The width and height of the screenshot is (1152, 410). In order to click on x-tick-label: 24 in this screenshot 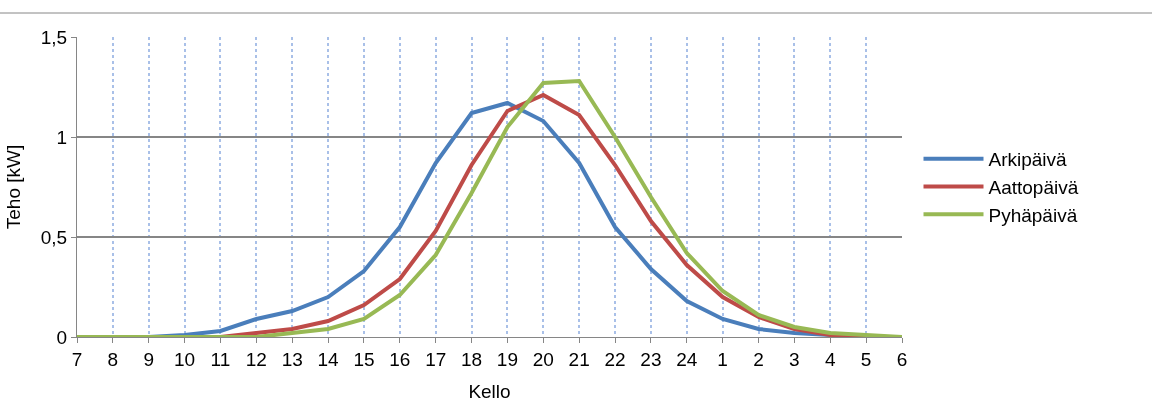, I will do `click(687, 359)`.